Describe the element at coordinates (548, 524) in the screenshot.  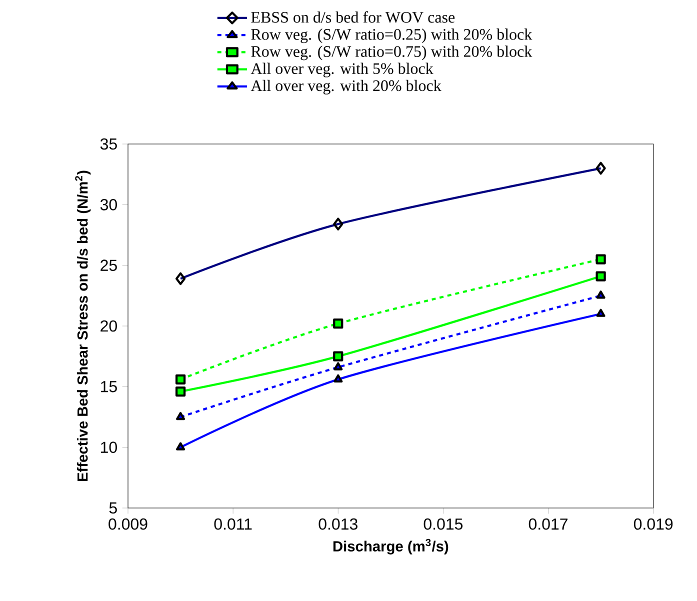
I see `x-tick-label: 0.017` at that location.